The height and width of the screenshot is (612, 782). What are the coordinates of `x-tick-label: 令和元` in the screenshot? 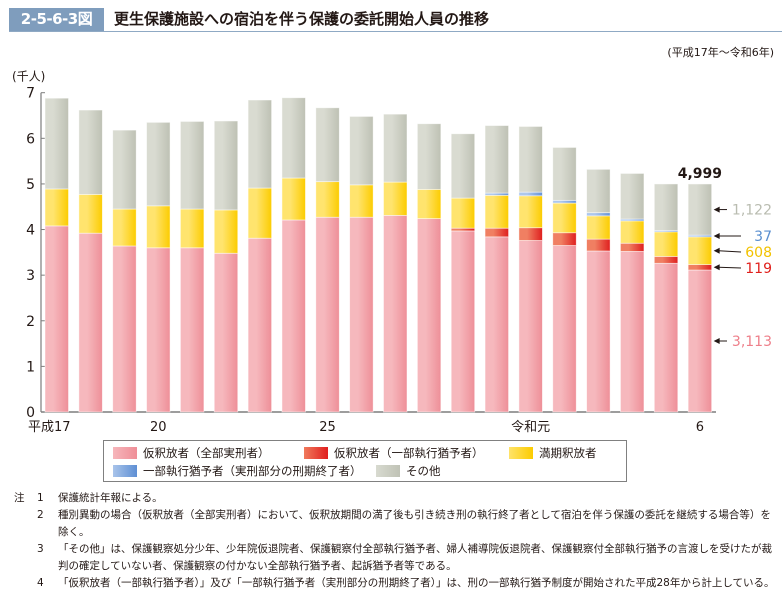 It's located at (530, 427).